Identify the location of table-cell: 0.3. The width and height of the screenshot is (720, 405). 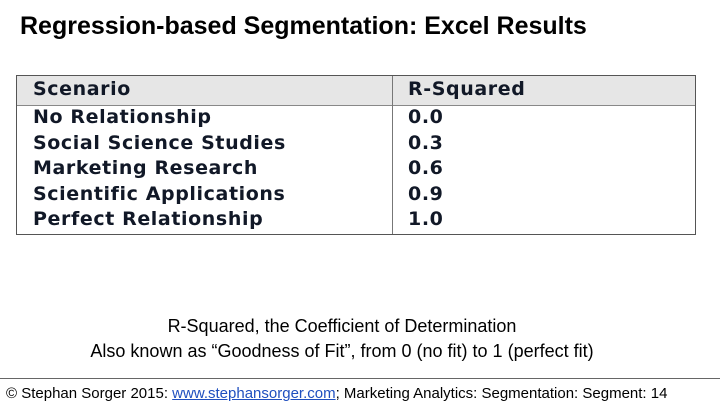
(426, 142).